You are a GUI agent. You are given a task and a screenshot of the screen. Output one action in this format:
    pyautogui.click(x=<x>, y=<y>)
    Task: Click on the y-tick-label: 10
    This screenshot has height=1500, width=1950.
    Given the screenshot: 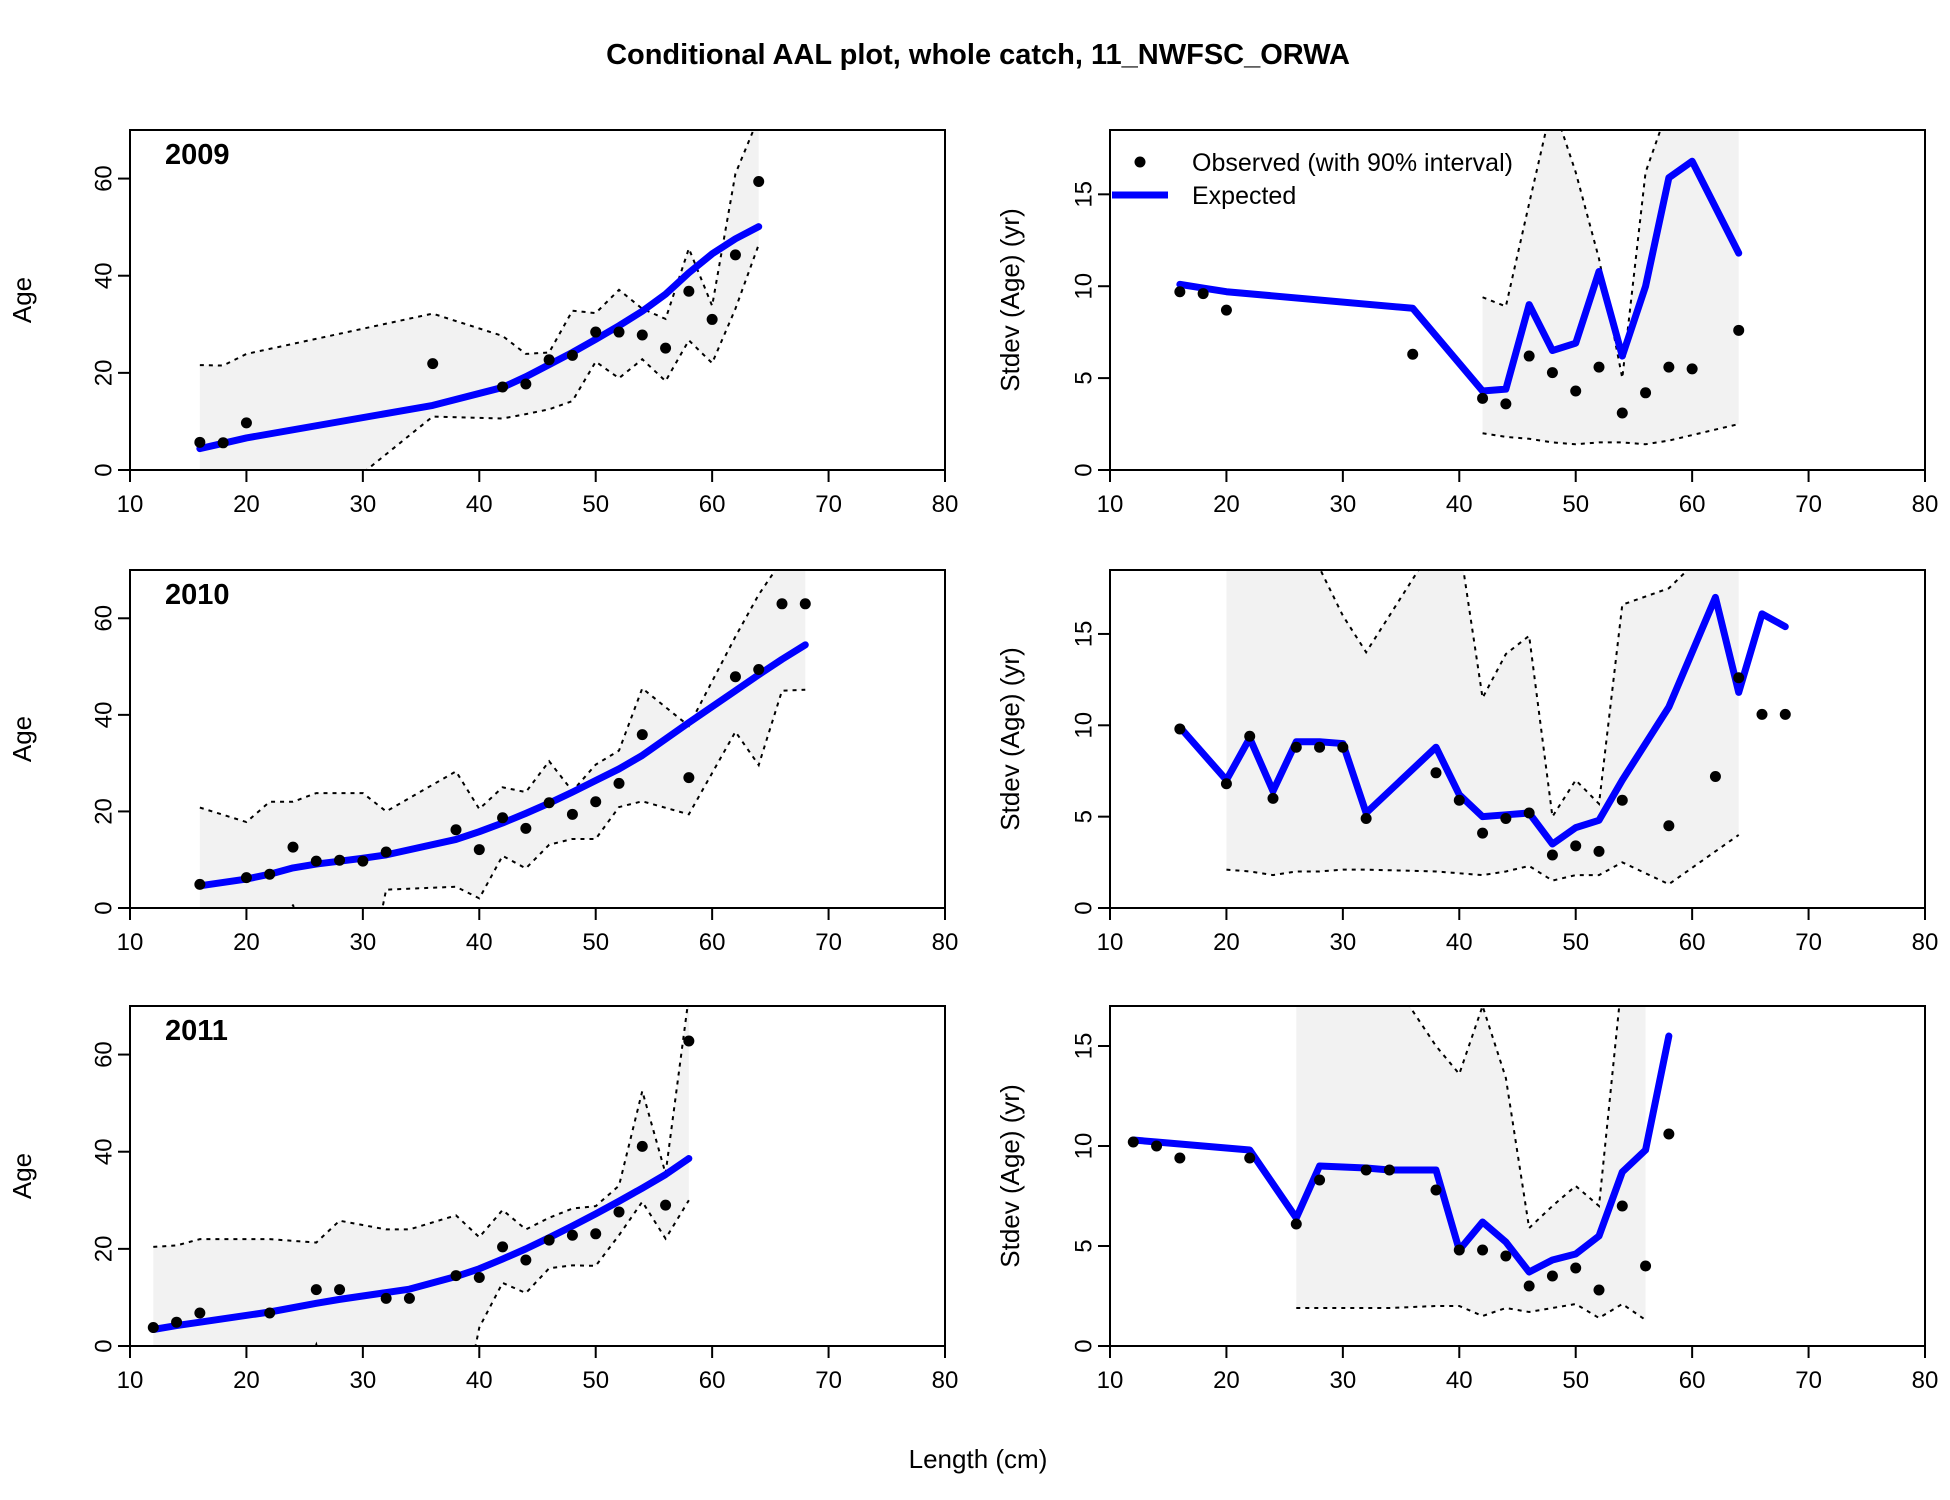 What is the action you would take?
    pyautogui.click(x=1084, y=286)
    